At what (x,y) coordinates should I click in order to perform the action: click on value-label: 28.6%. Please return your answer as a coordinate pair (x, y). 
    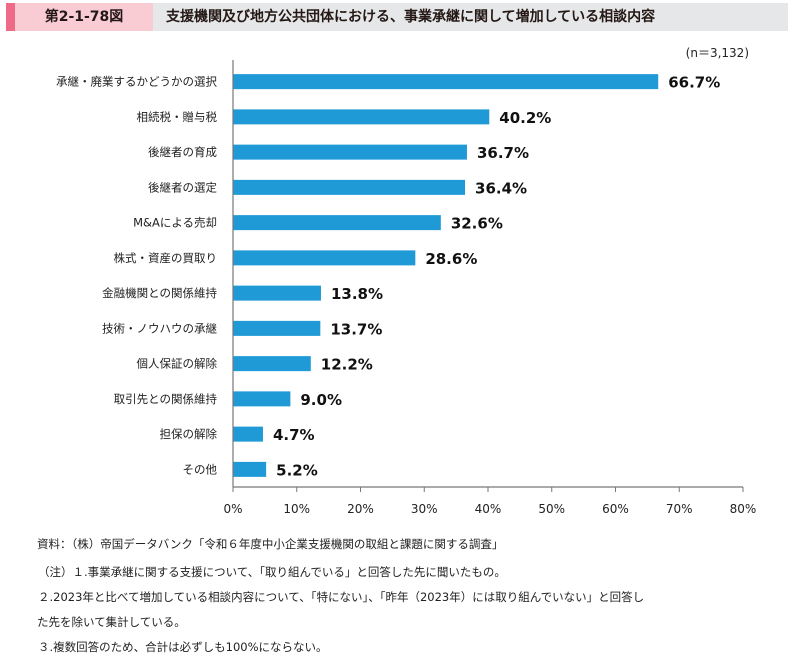
    Looking at the image, I should click on (451, 259).